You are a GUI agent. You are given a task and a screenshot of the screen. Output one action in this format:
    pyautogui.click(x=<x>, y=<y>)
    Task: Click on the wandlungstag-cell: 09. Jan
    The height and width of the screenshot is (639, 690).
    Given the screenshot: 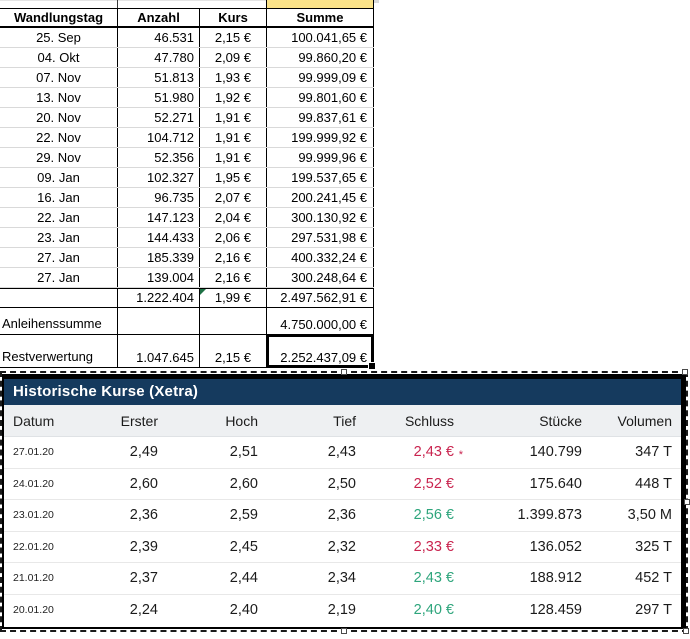 What is the action you would take?
    pyautogui.click(x=59, y=177)
    